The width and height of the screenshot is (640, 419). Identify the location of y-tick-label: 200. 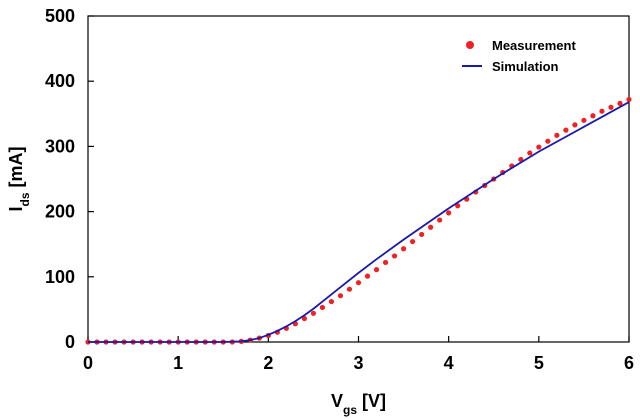
(60, 212).